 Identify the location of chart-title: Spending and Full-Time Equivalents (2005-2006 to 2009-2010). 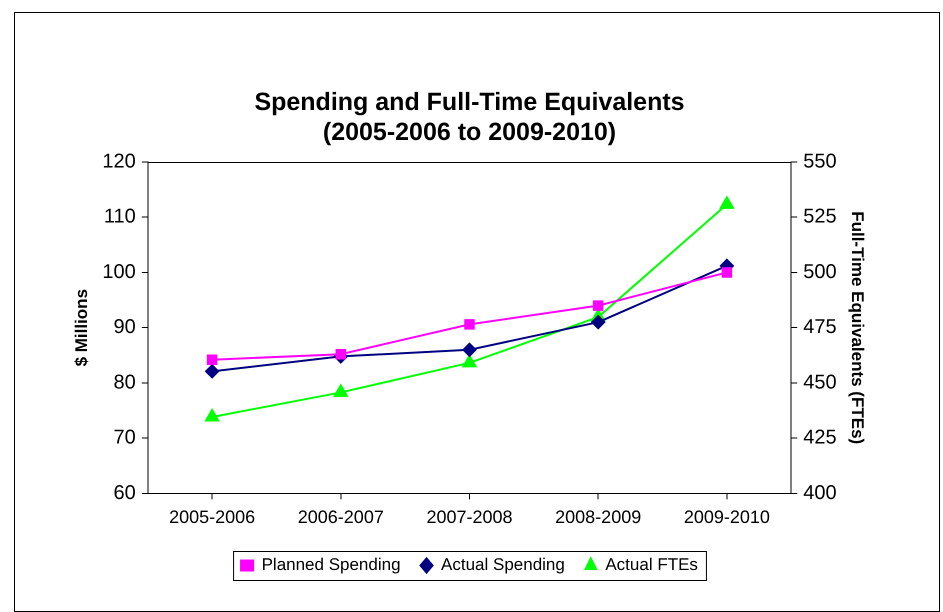
(469, 117).